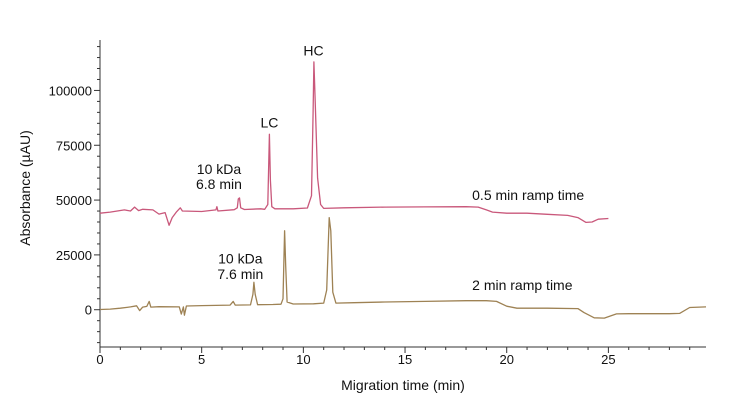 This screenshot has width=750, height=413. I want to click on y-axis-title: Absorbance (µAU), so click(25, 187).